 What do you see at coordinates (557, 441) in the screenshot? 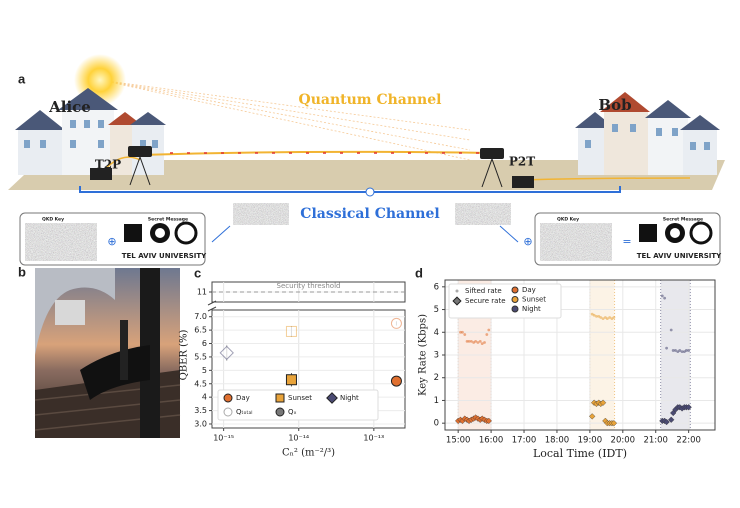
I see `x-tick-label: 18:00` at bounding box center [557, 441].